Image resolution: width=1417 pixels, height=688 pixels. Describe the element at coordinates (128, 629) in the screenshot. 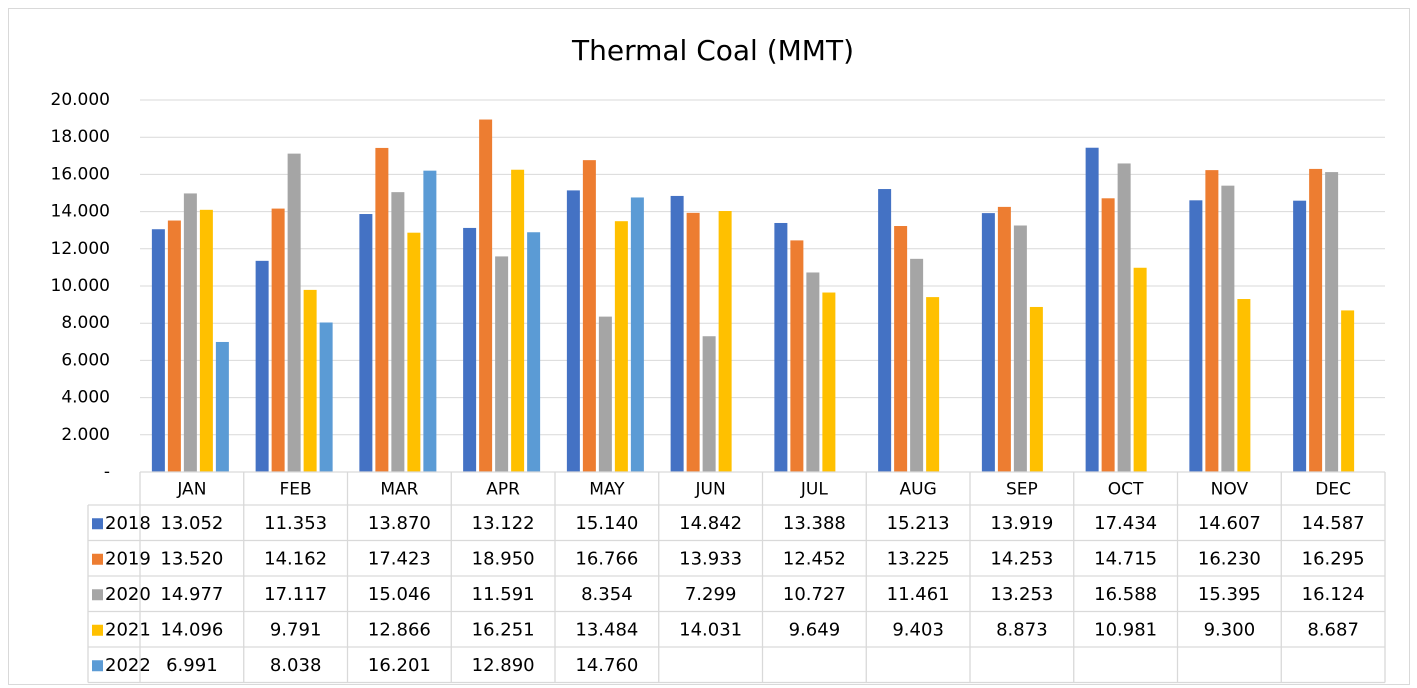

I see `legend-label: 2021` at that location.